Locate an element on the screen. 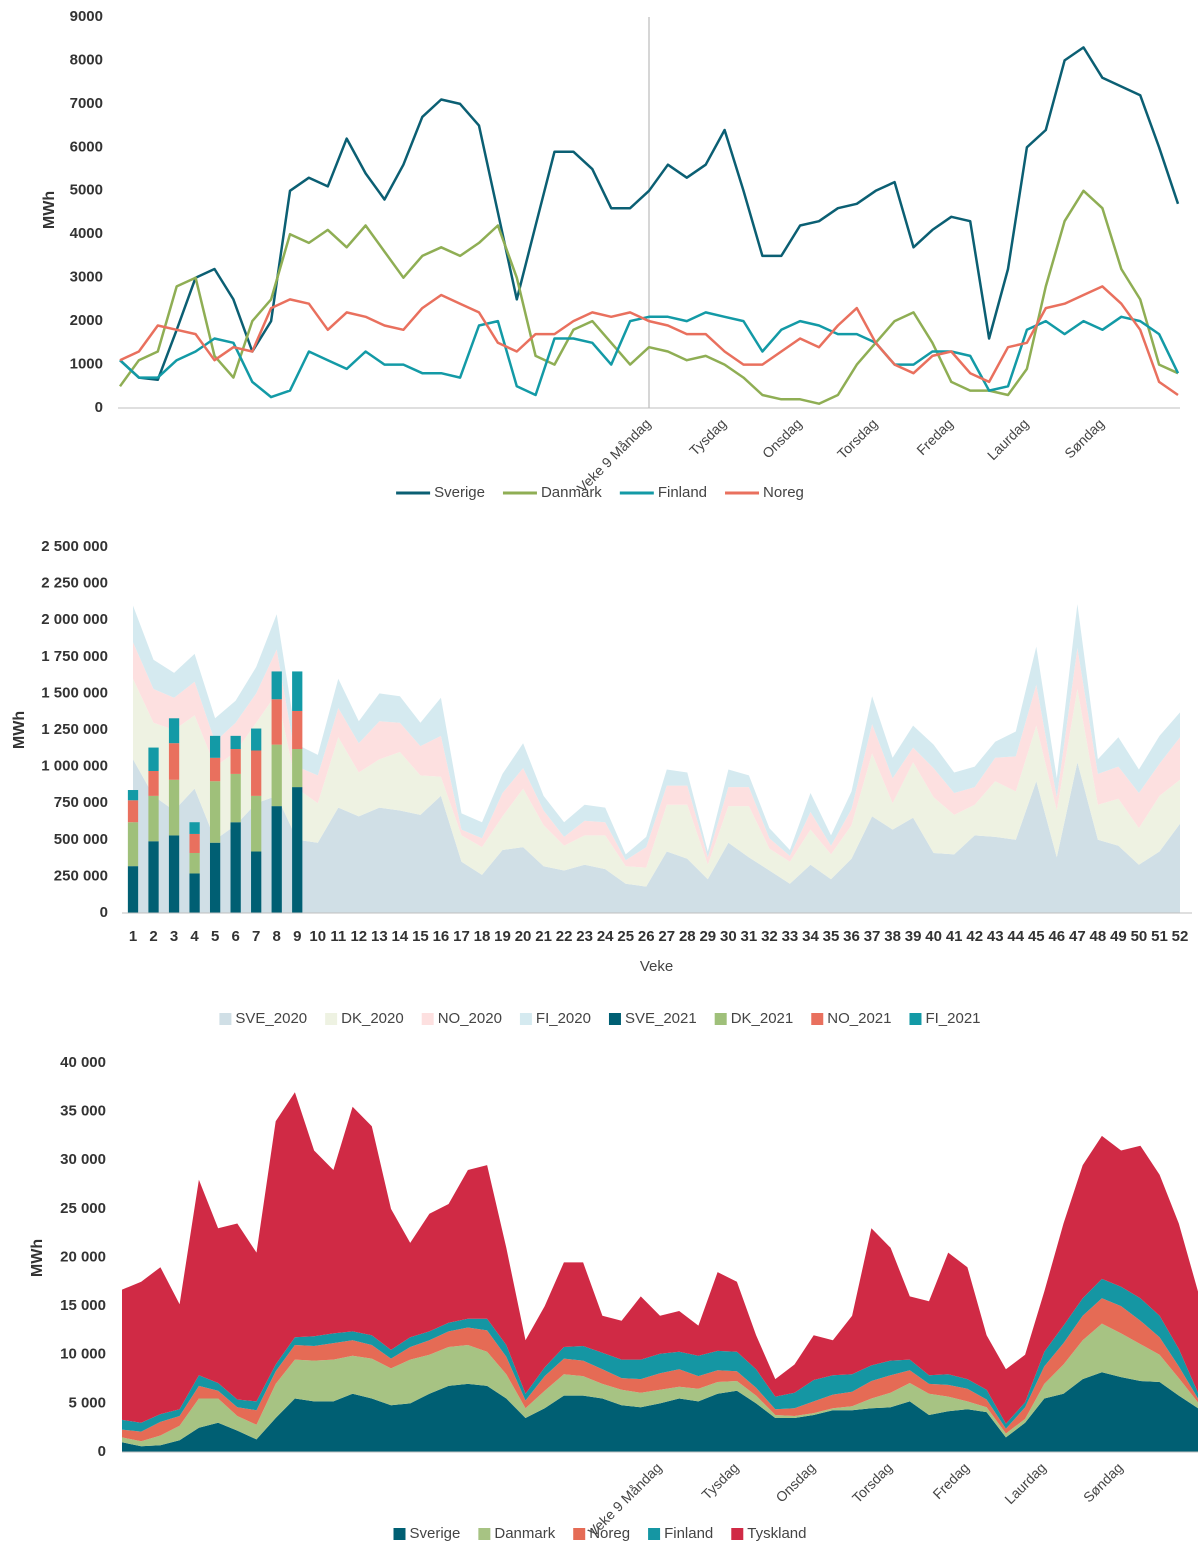 The width and height of the screenshot is (1201, 1547). x-tick-label: 3 is located at coordinates (174, 936).